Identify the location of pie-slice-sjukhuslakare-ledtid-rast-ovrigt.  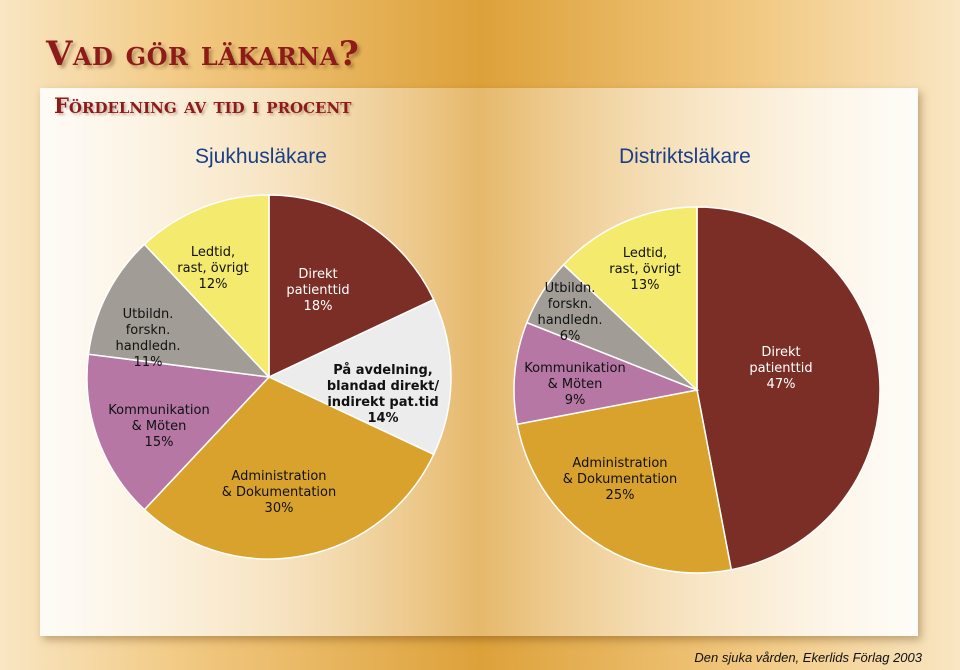
(206, 286).